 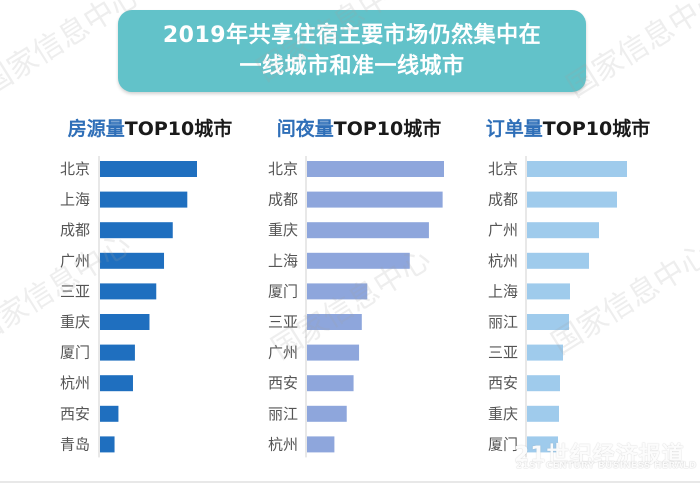 What do you see at coordinates (350, 482) in the screenshot?
I see `bottom-divider` at bounding box center [350, 482].